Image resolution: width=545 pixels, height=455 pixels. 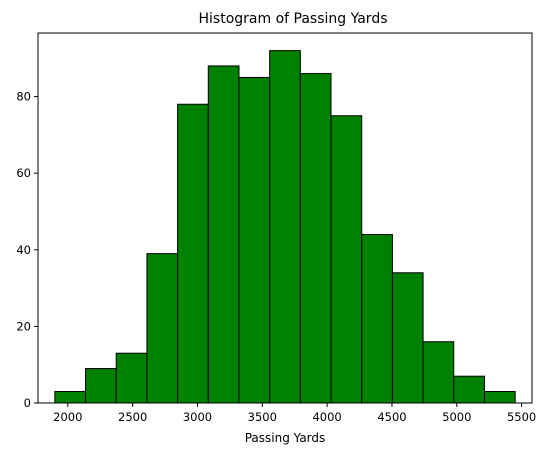 What do you see at coordinates (67, 417) in the screenshot?
I see `x-tick-label: 2000` at bounding box center [67, 417].